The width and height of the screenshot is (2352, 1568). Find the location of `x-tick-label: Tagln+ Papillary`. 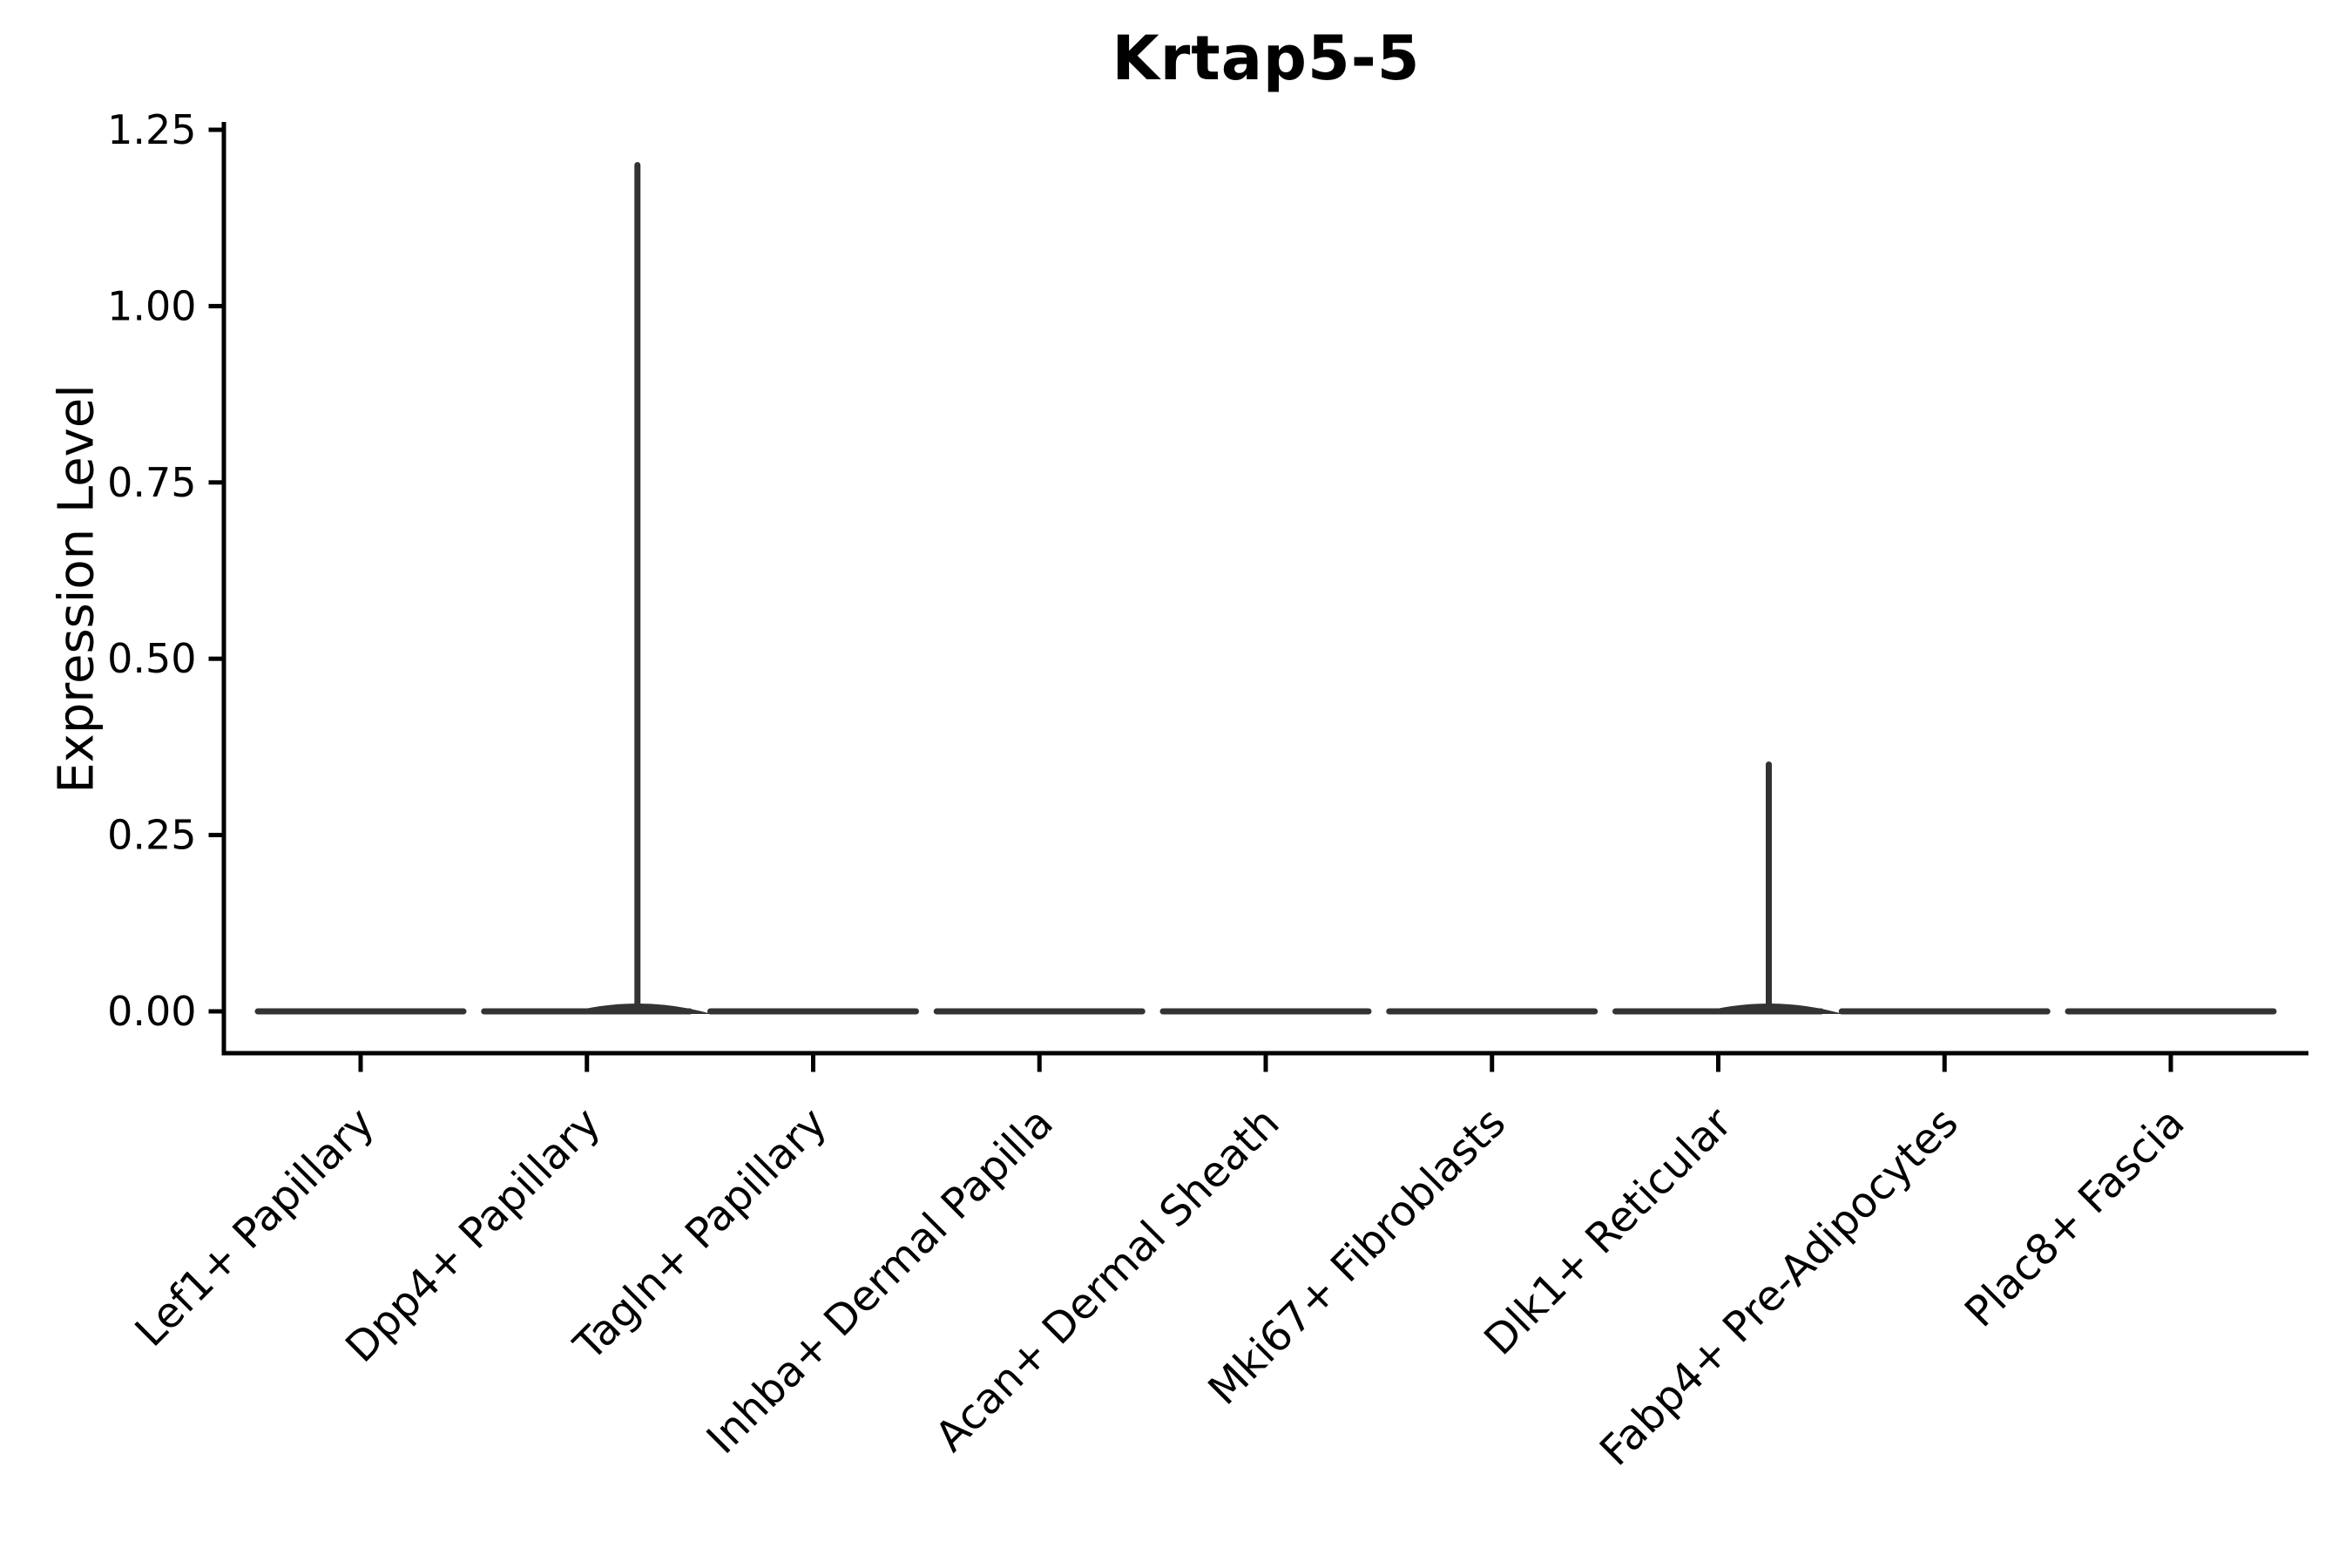

x-tick-label: Tagln+ Papillary is located at coordinates (700, 1234).